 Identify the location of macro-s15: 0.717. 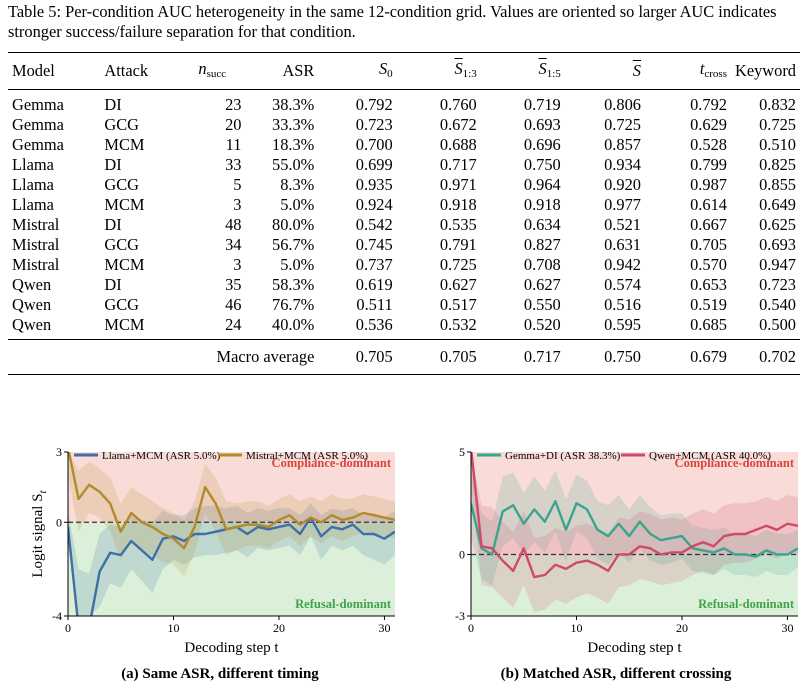
(522, 357).